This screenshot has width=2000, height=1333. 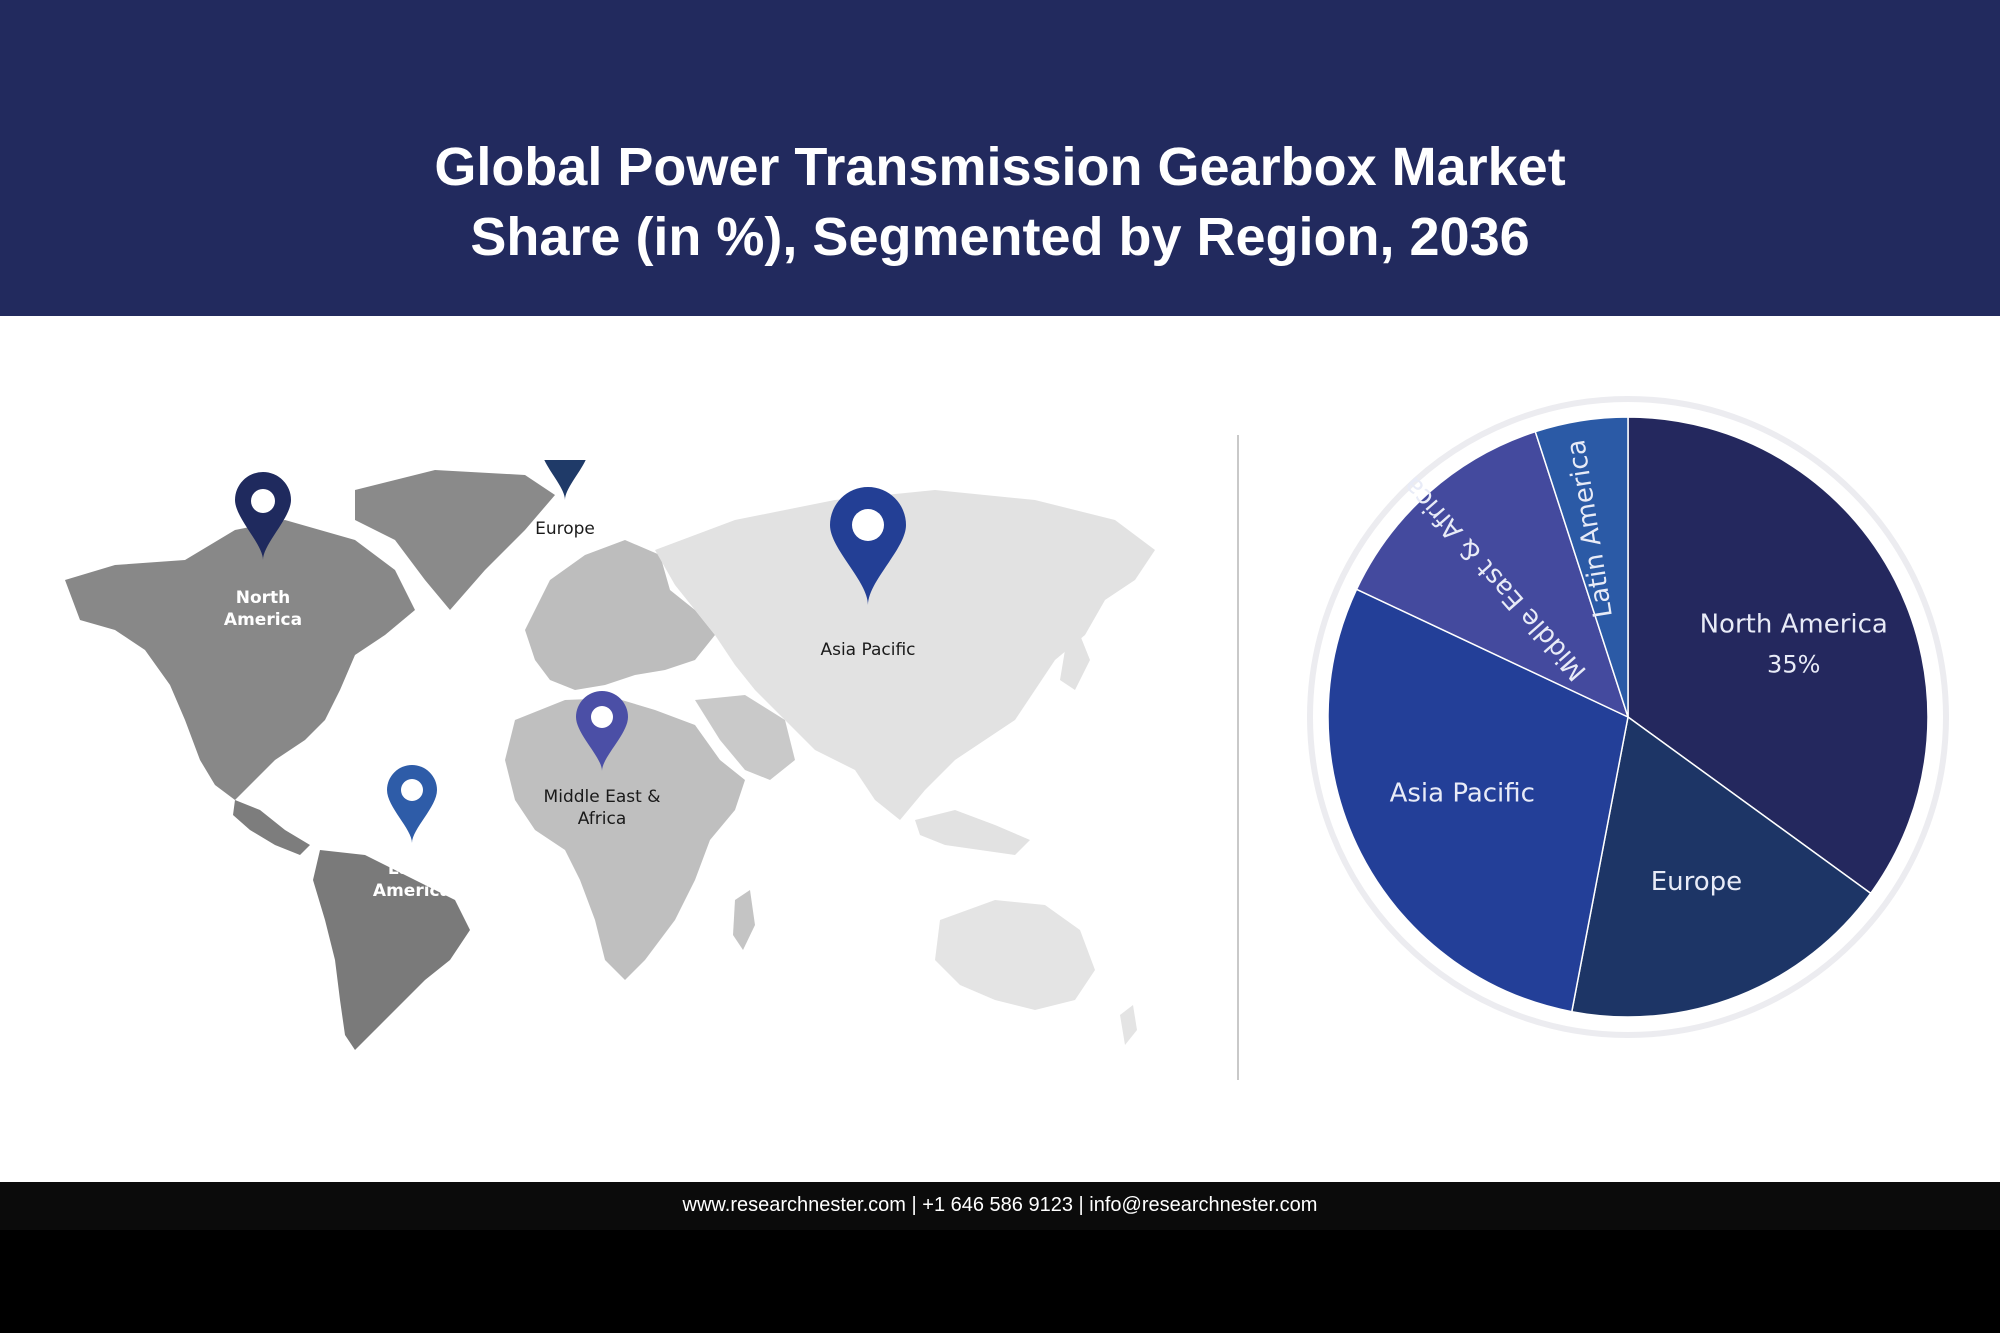 I want to click on title-line-2: Share (in %), Segmented by Region, 2036, so click(x=1000, y=237).